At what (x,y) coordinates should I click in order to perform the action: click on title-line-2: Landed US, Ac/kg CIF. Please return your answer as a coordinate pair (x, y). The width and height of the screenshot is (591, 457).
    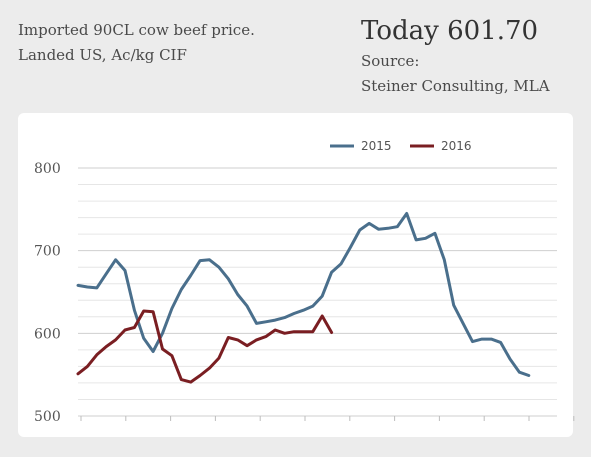
    Looking at the image, I should click on (102, 55).